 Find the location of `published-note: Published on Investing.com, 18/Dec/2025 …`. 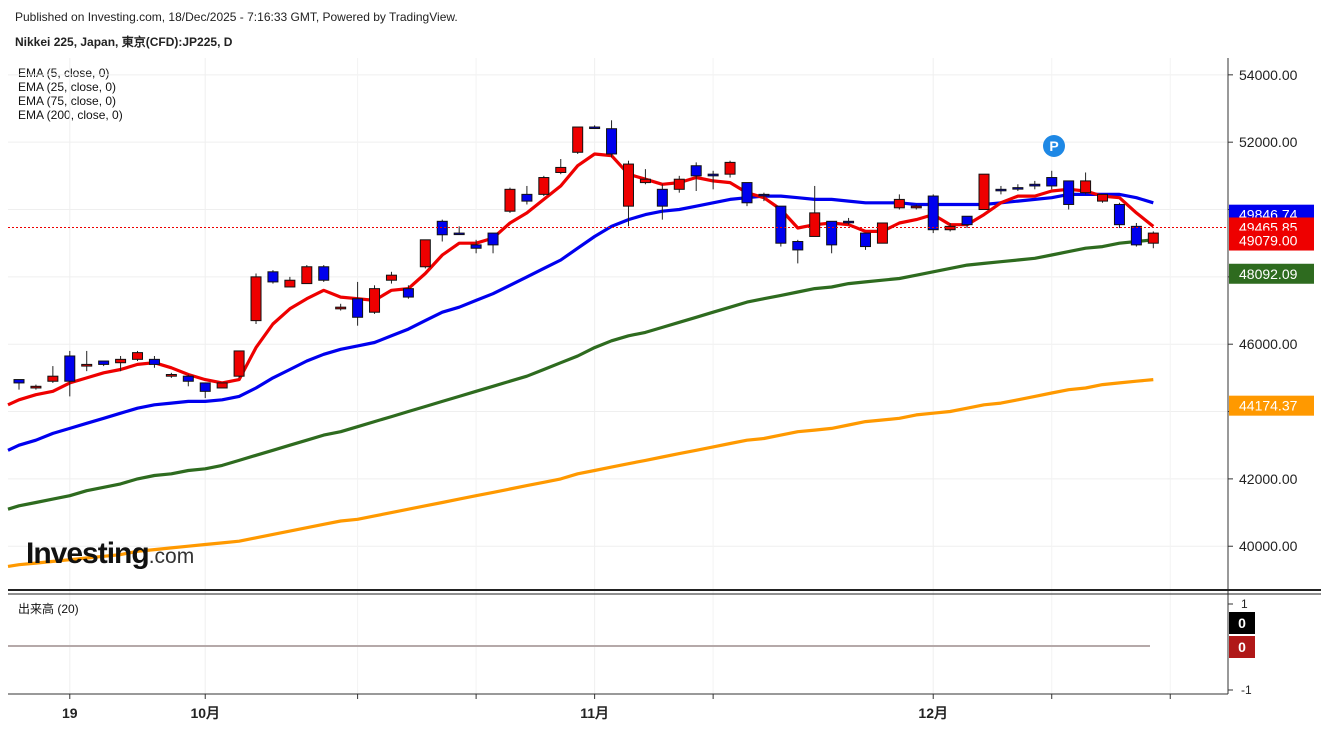

published-note: Published on Investing.com, 18/Dec/2025 … is located at coordinates (236, 17).